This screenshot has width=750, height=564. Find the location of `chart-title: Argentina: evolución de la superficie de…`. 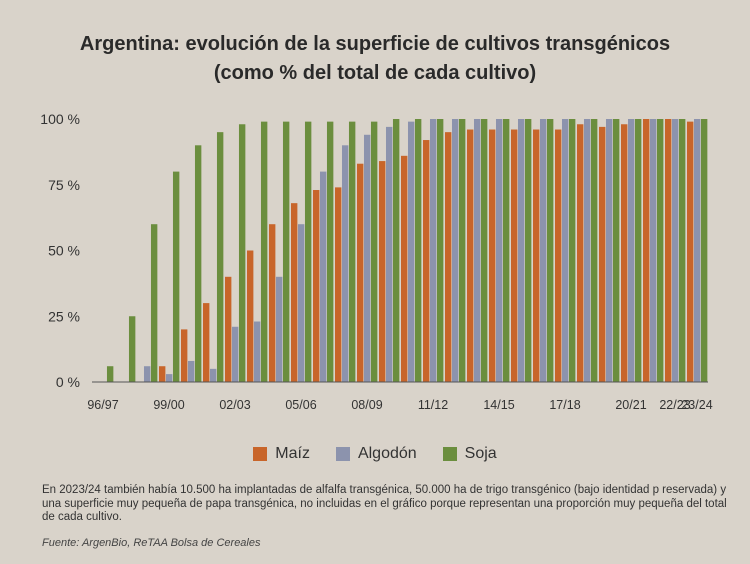

chart-title: Argentina: evolución de la superficie de… is located at coordinates (375, 44).